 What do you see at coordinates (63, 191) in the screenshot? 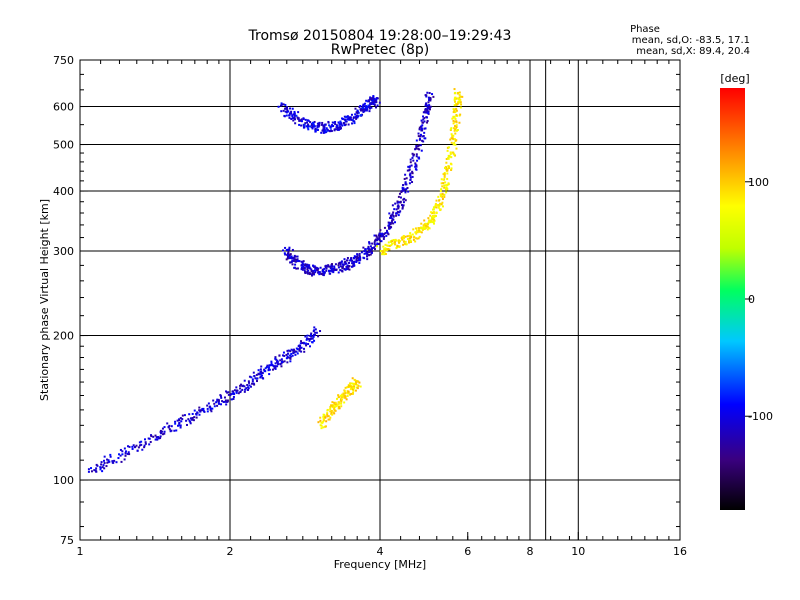
I see `y-tick-label: 400` at bounding box center [63, 191].